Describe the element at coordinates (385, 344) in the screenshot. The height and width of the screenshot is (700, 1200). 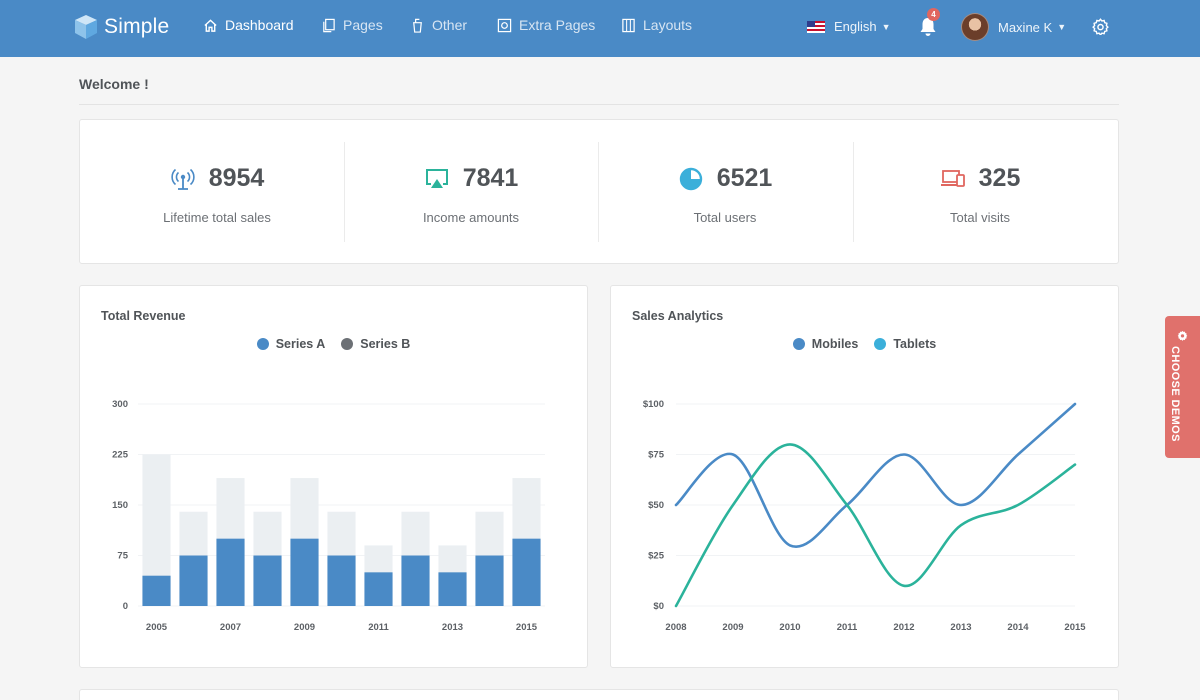
I see `legend-label: Series B` at that location.